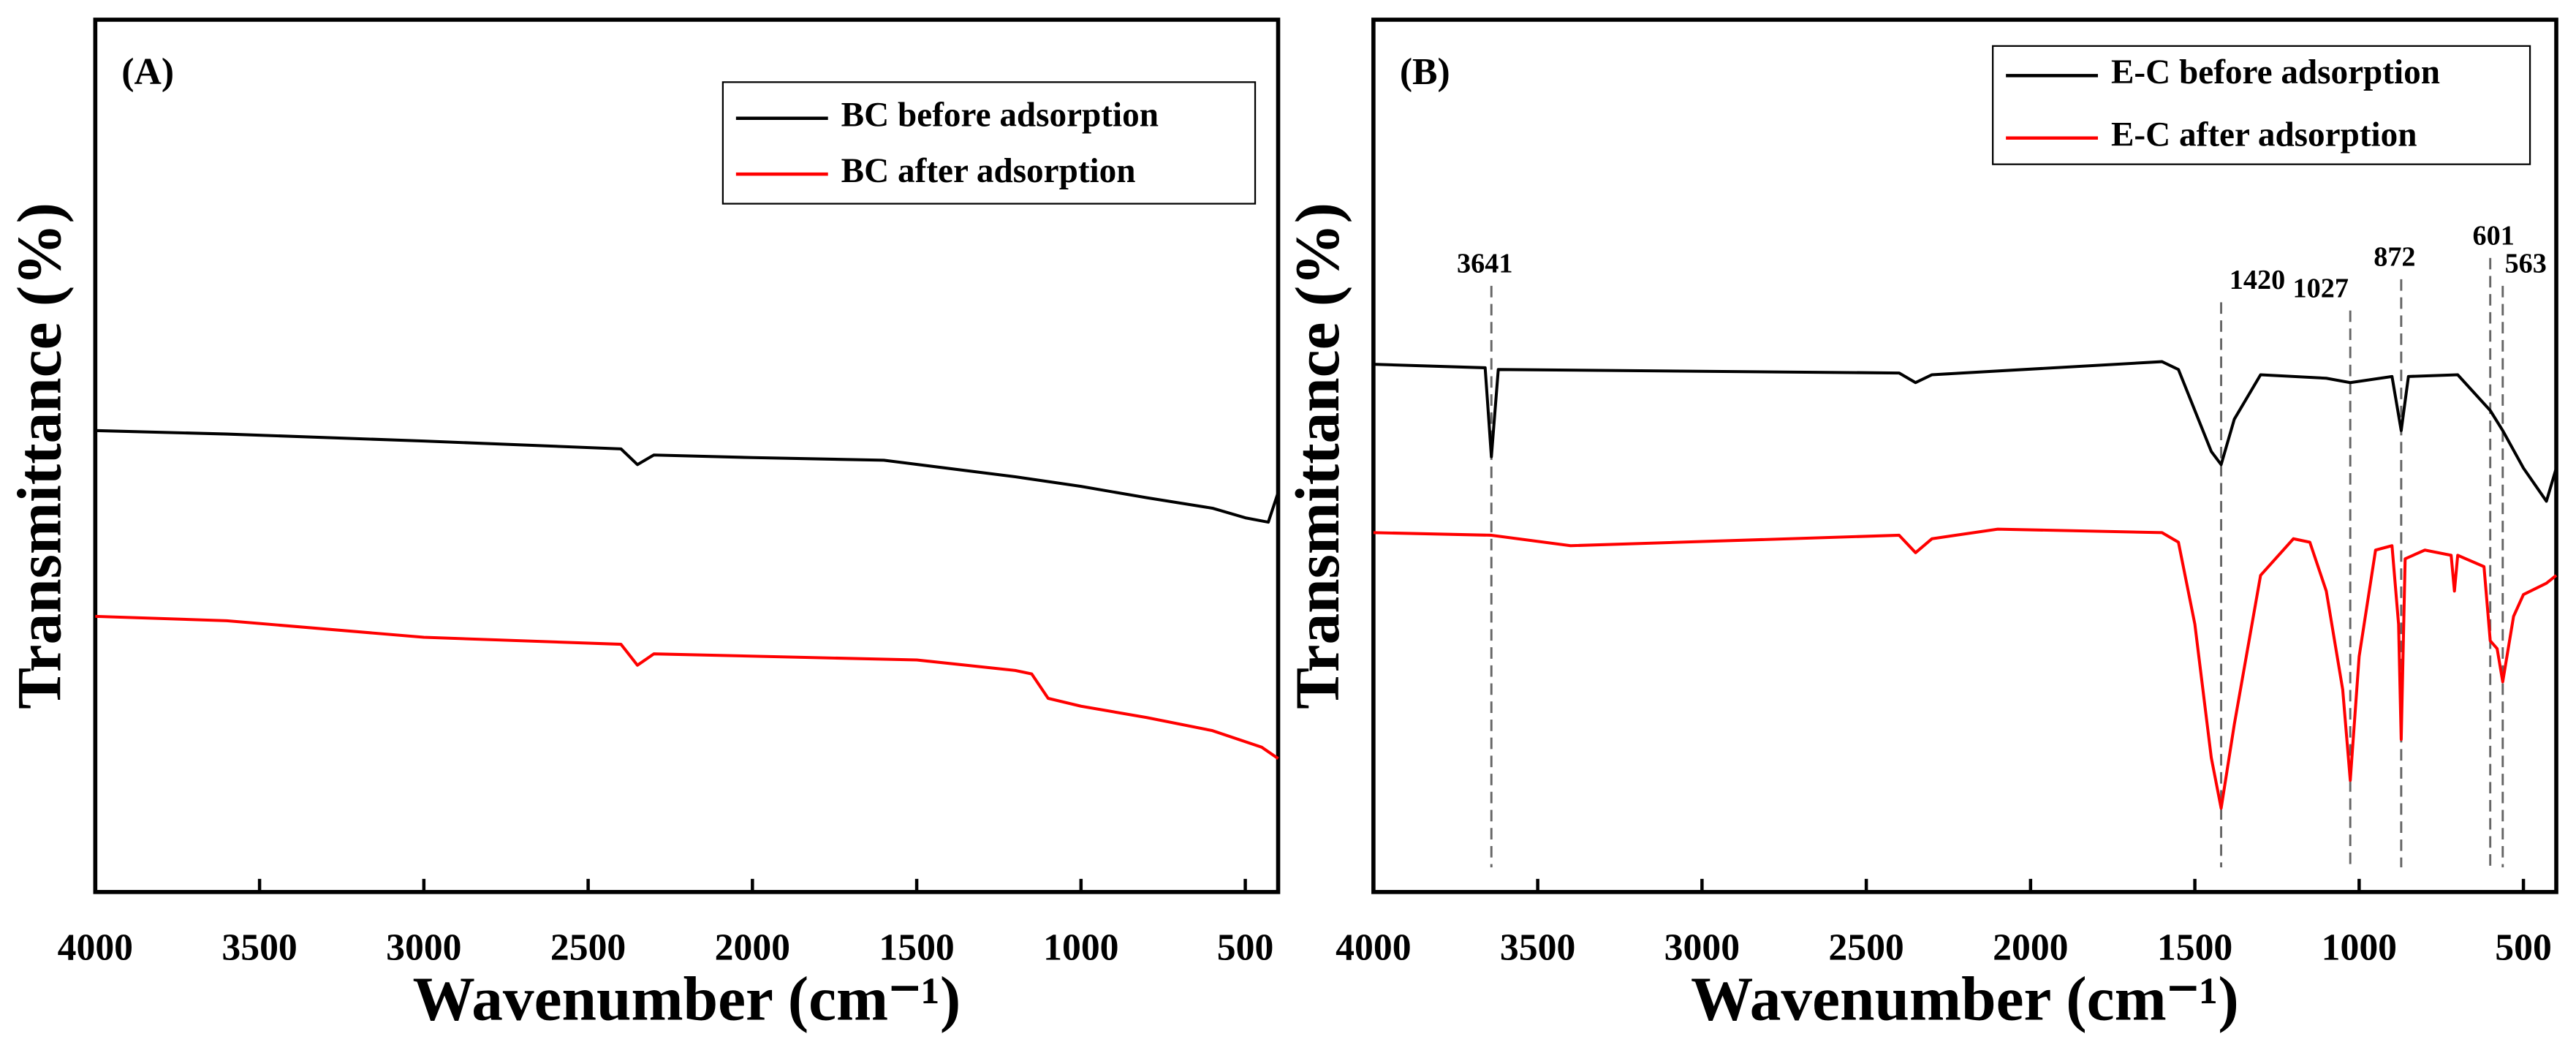 The width and height of the screenshot is (2576, 1053). What do you see at coordinates (2526, 264) in the screenshot?
I see `peak-label: 563` at bounding box center [2526, 264].